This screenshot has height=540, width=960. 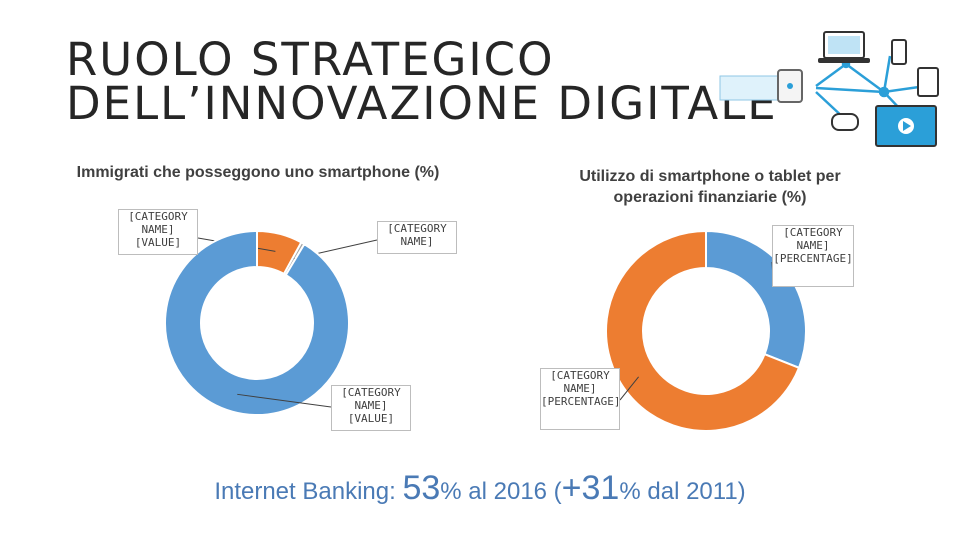 What do you see at coordinates (829, 89) in the screenshot?
I see `connected-devices-illustration` at bounding box center [829, 89].